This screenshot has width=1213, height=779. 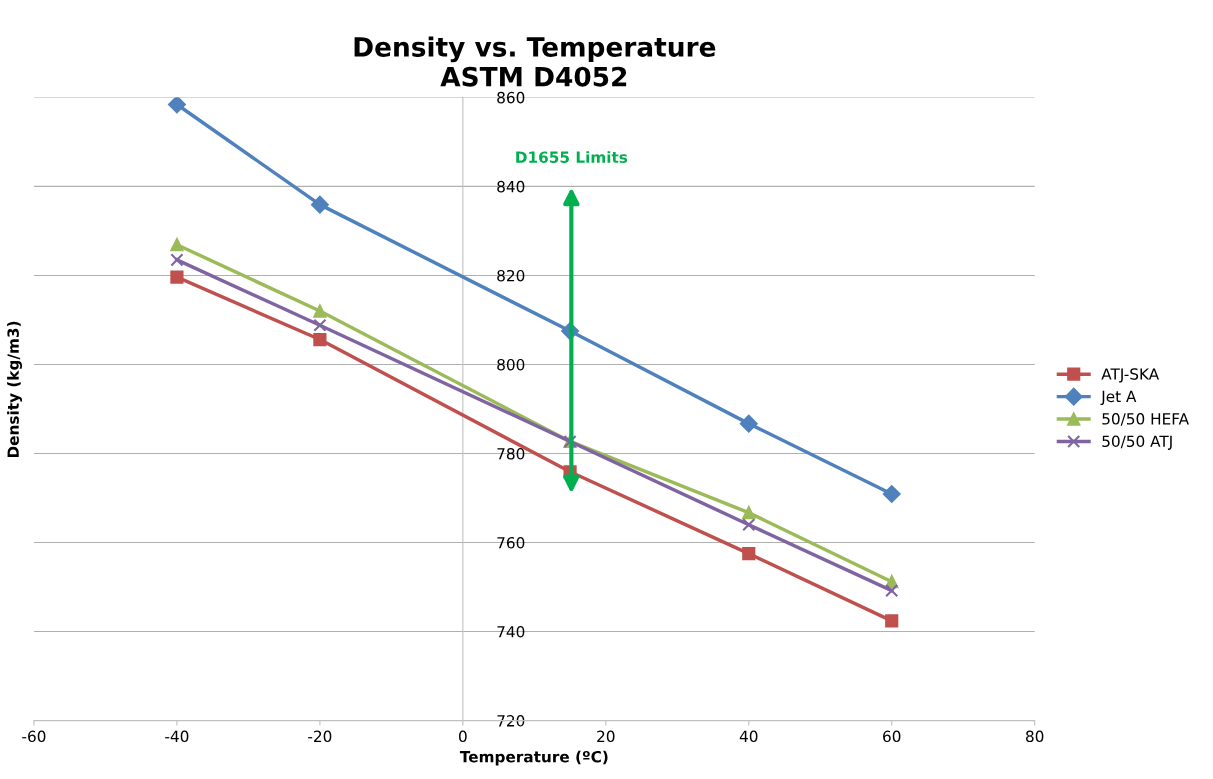 I want to click on y-tick-label: 760, so click(x=511, y=542).